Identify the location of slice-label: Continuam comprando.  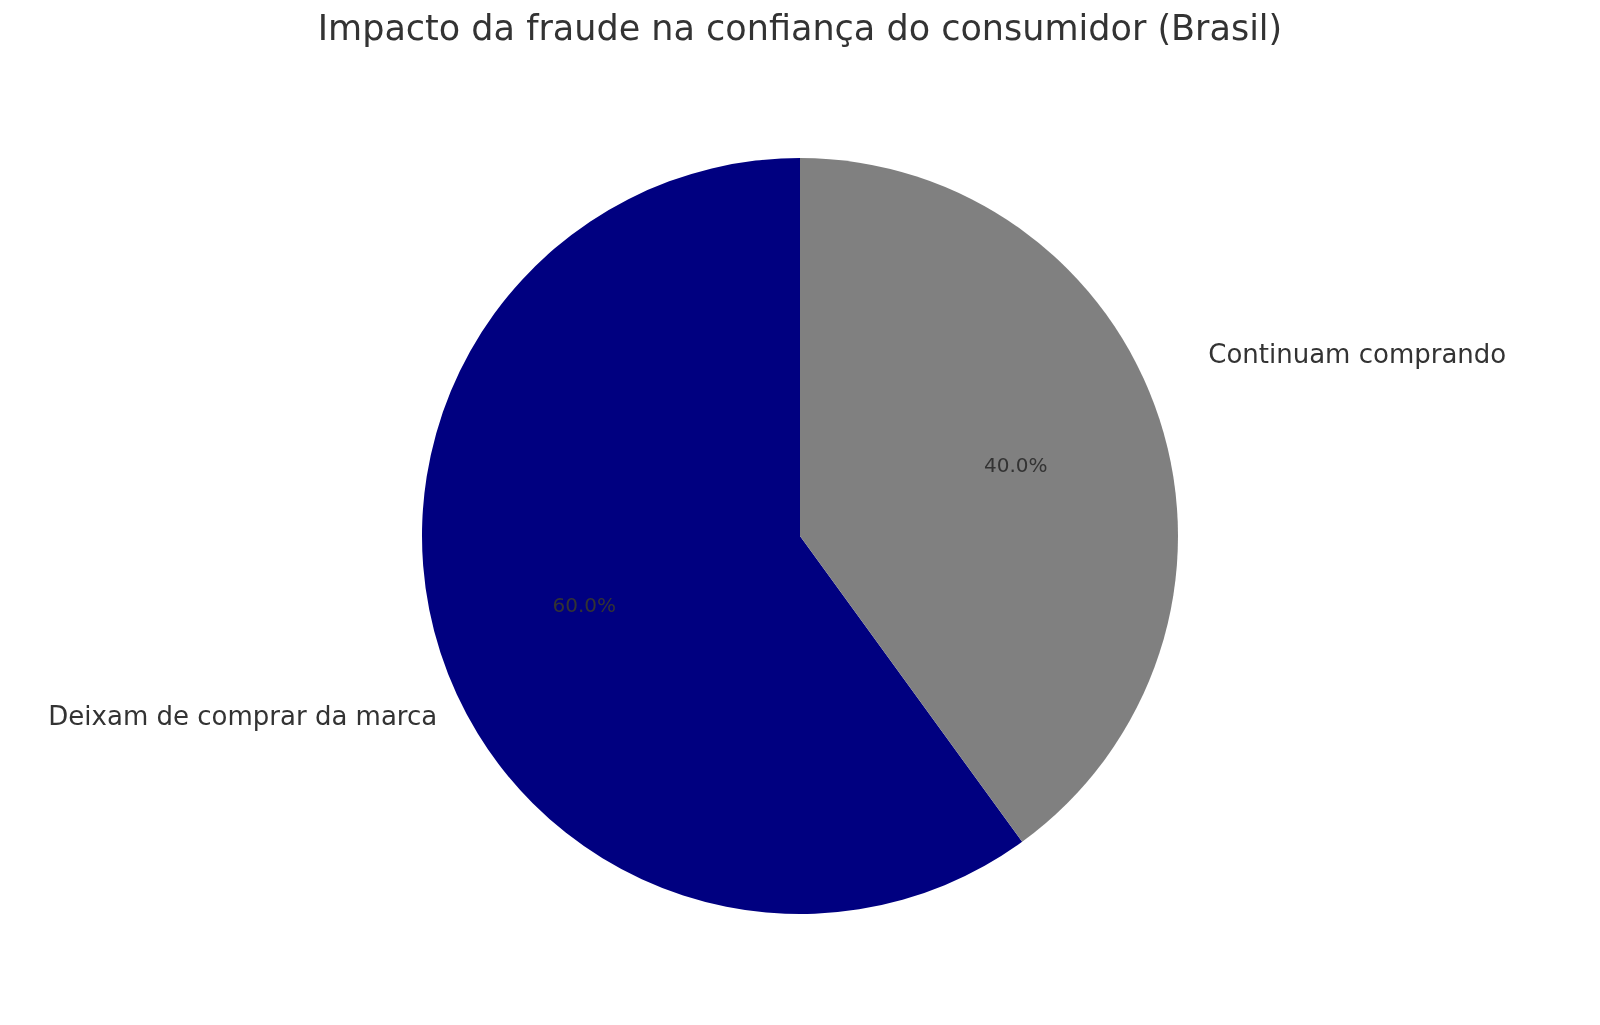
(1357, 353).